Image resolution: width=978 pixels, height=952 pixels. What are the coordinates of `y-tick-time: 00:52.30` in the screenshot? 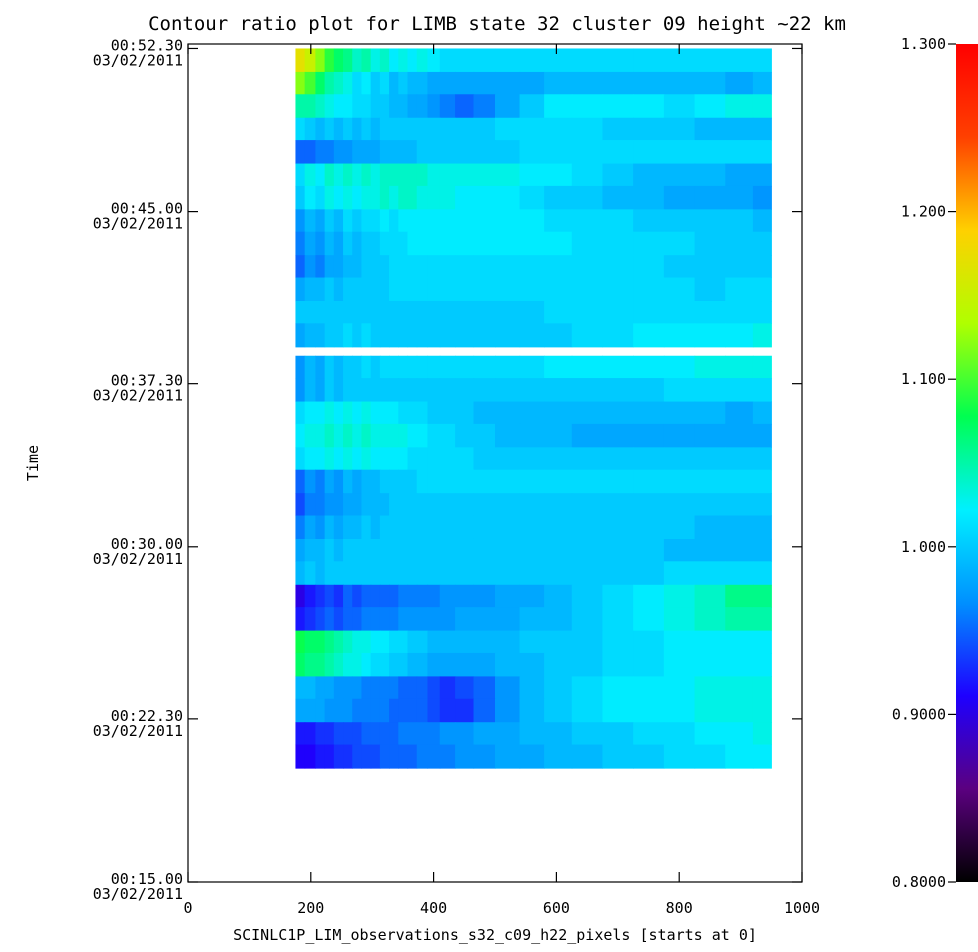 It's located at (147, 45).